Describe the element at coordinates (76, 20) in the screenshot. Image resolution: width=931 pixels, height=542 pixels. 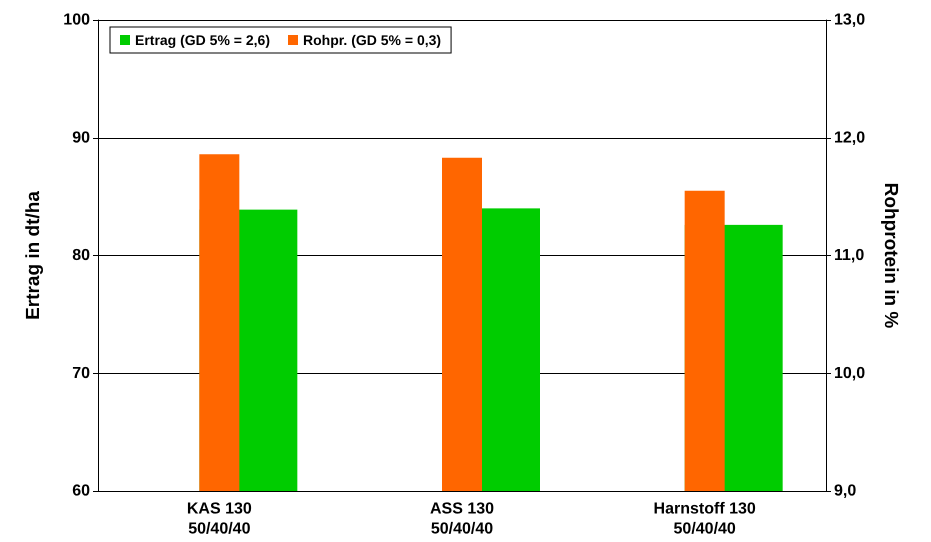
I see `y-tick-label: 100` at that location.